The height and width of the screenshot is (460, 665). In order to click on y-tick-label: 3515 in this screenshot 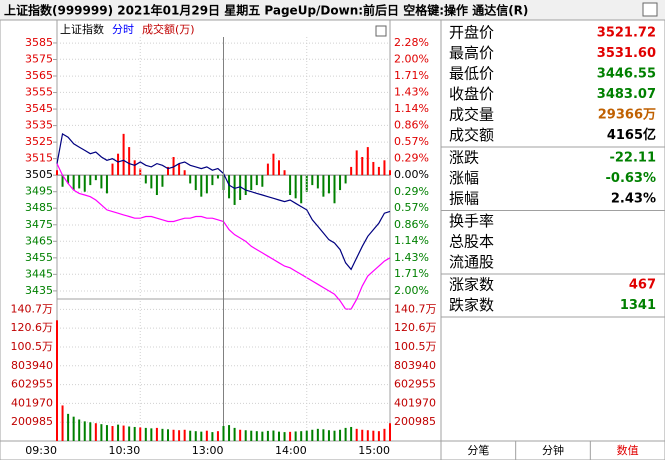, I will do `click(39, 158)`.